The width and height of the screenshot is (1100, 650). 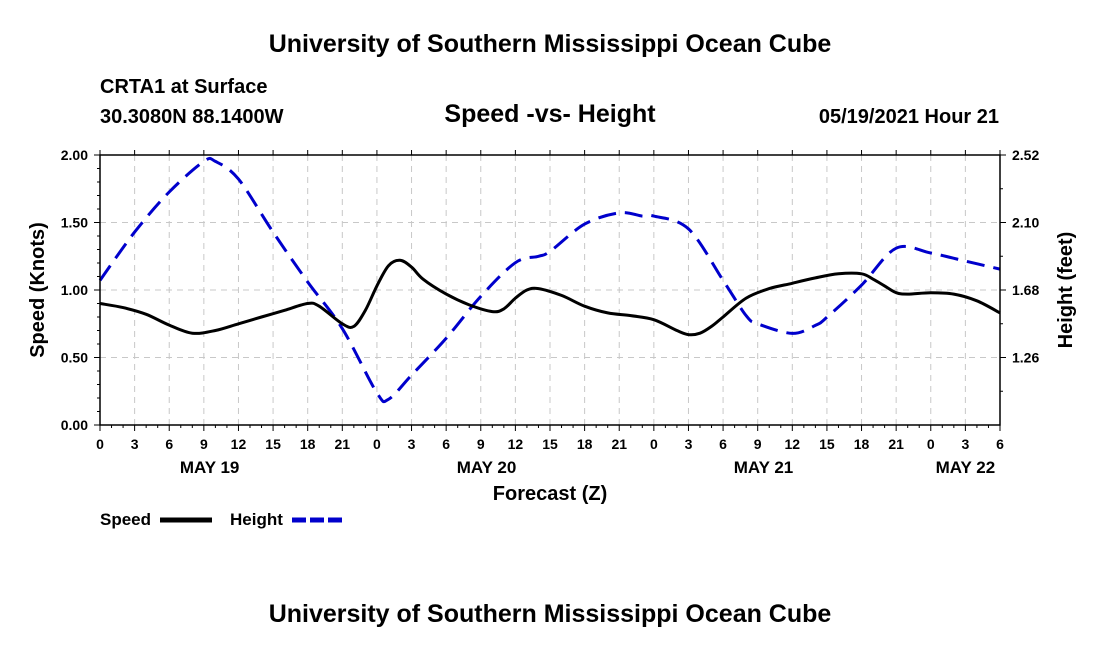 I want to click on chart-title: Speed -vs- Height, so click(x=550, y=114).